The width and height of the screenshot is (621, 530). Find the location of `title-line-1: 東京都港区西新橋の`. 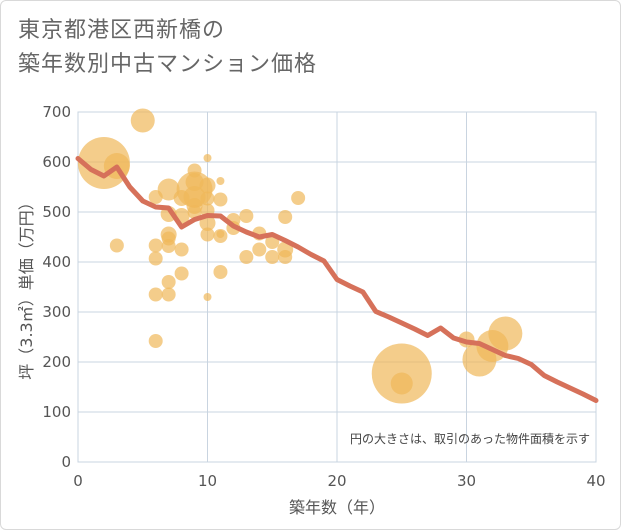

title-line-1: 東京都港区西新橋の is located at coordinates (122, 30).